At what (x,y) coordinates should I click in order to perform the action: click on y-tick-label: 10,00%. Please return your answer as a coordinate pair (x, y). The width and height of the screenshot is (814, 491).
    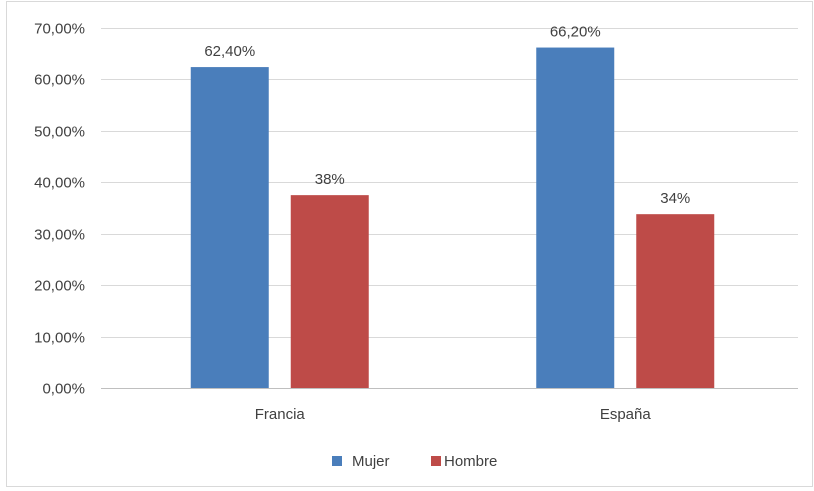
    Looking at the image, I should click on (59, 338).